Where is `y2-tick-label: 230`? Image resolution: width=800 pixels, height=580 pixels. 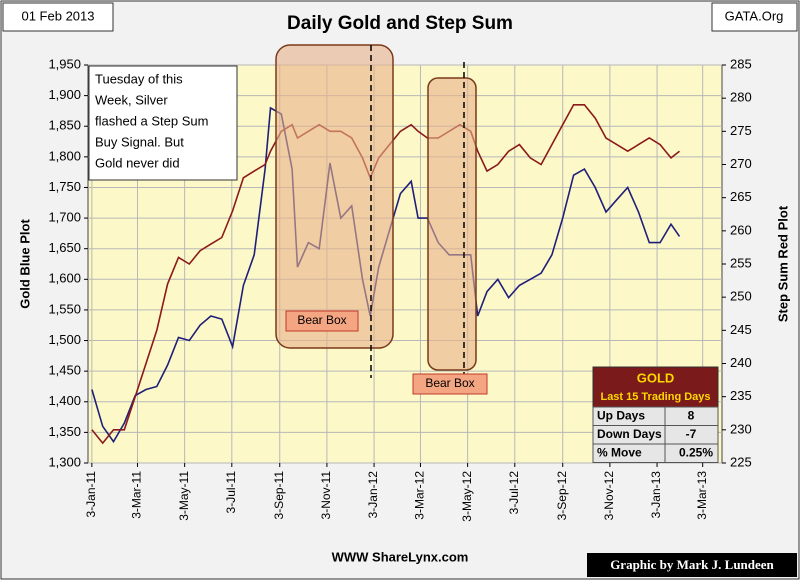
y2-tick-label: 230 is located at coordinates (741, 428).